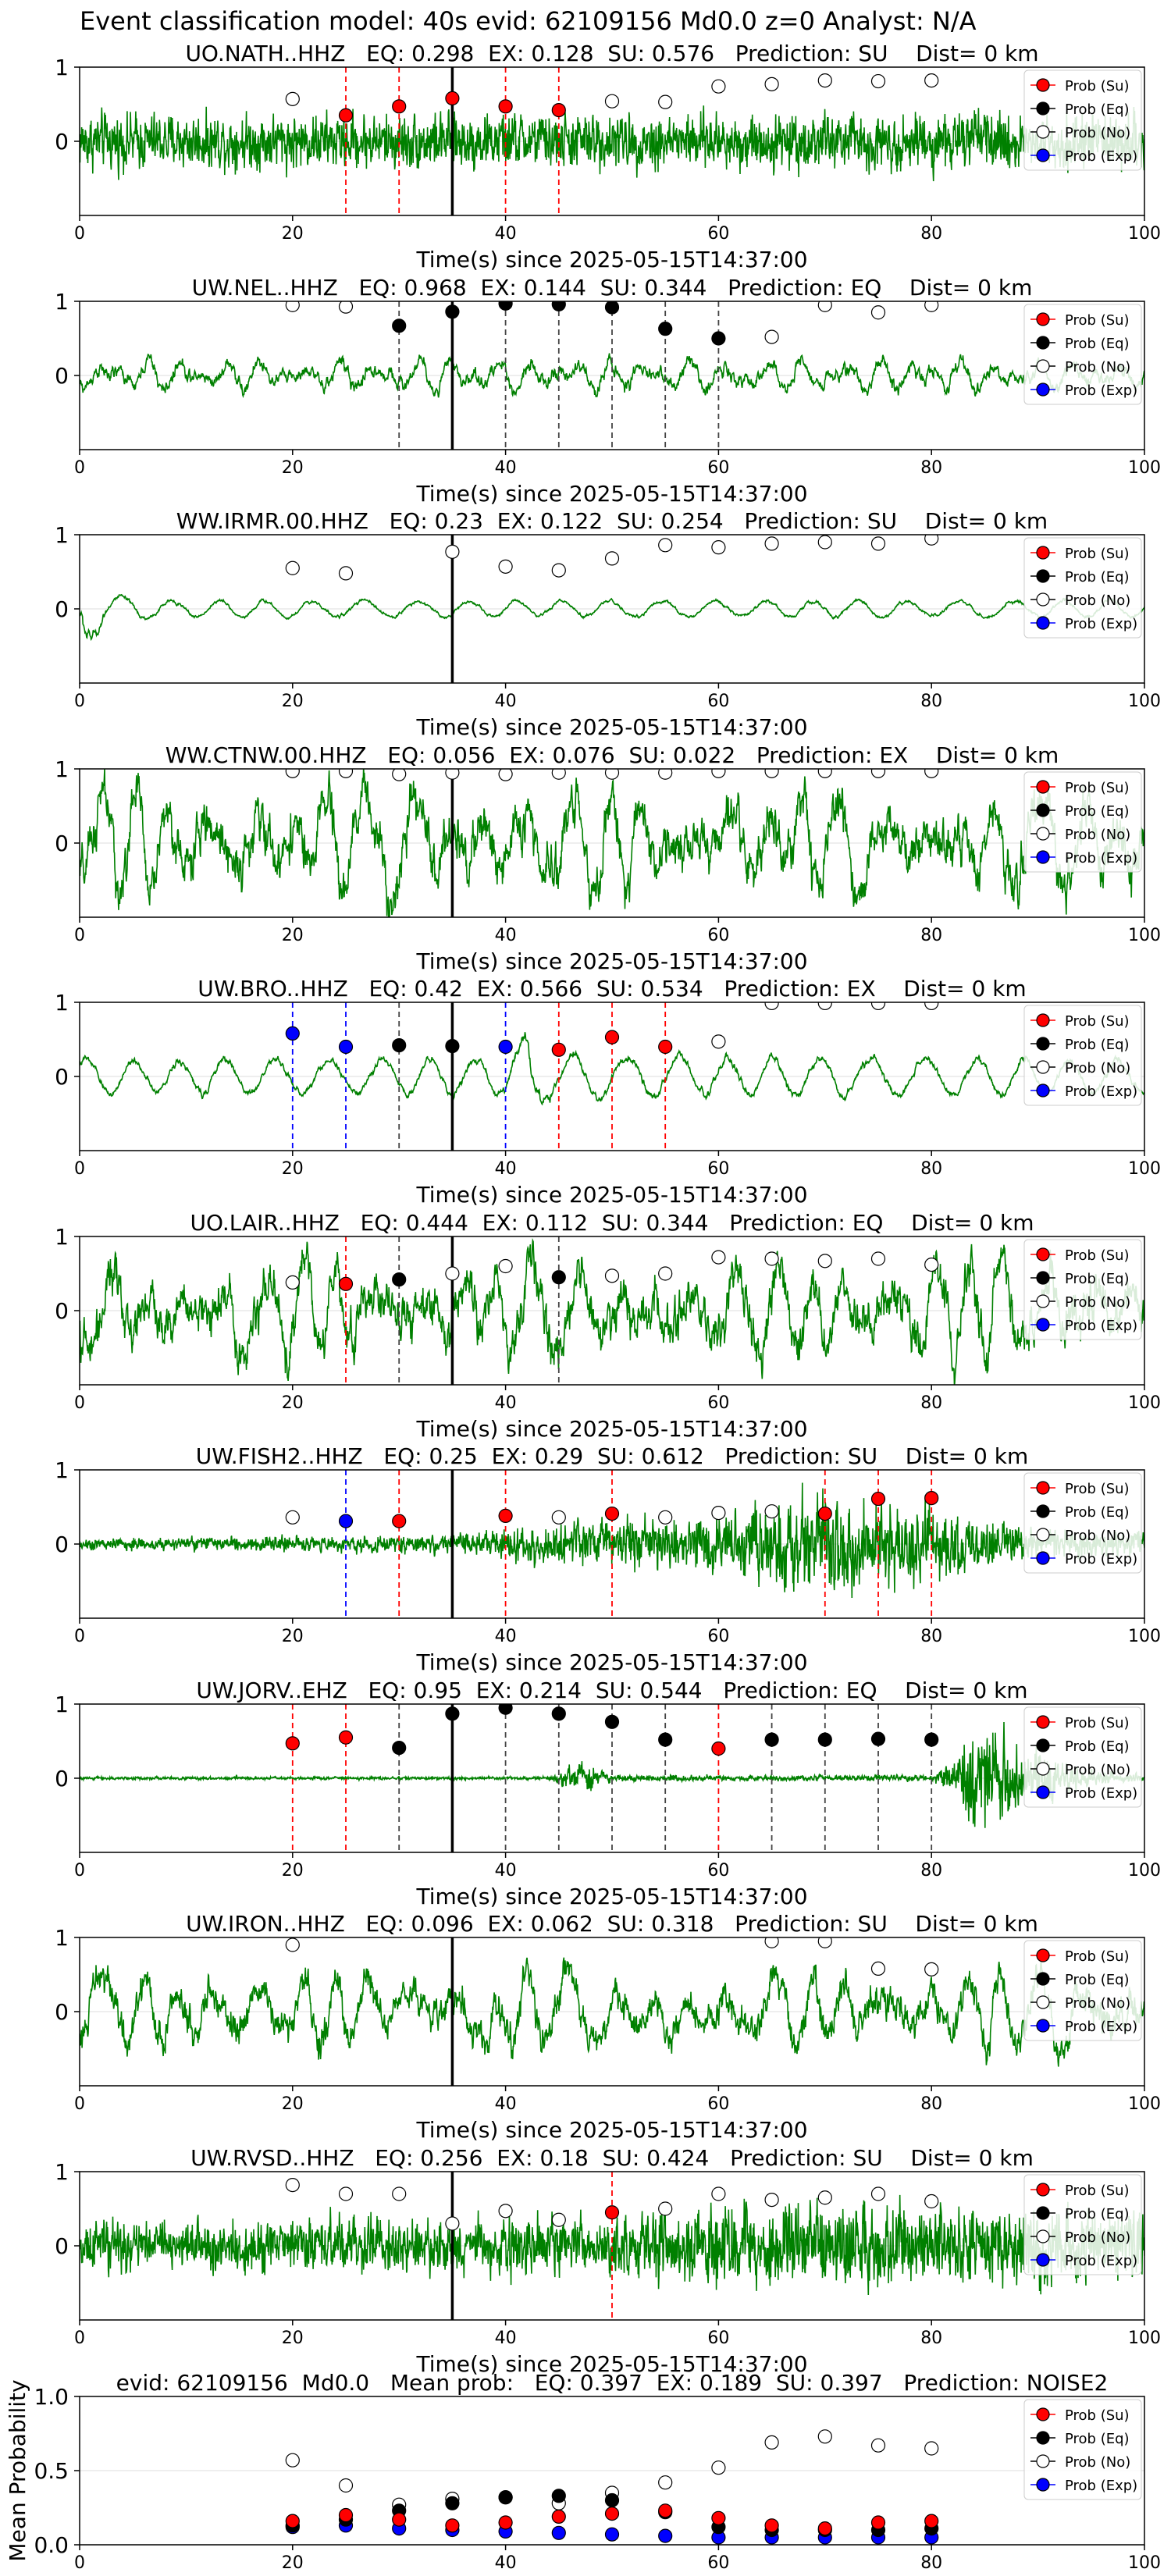 This screenshot has height=2576, width=1171. Describe the element at coordinates (292, 1033) in the screenshot. I see `point-exp` at that location.